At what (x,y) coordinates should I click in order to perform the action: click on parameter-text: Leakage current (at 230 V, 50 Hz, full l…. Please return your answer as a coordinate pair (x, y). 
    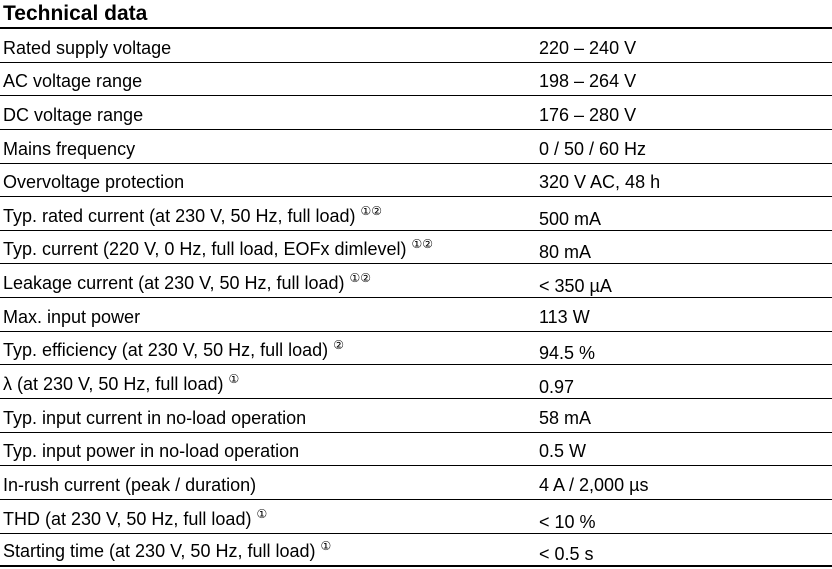
    Looking at the image, I should click on (174, 283).